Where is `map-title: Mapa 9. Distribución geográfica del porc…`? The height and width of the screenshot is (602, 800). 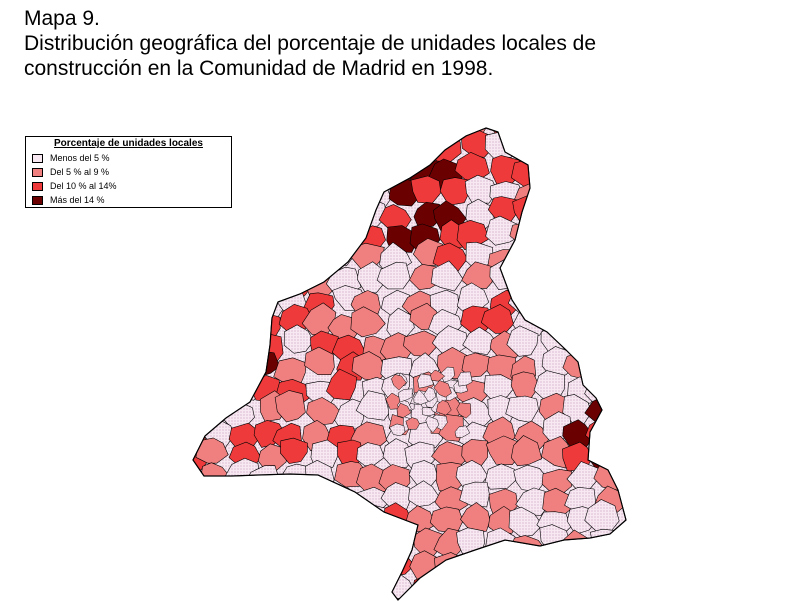
map-title: Mapa 9. Distribución geográfica del porc… is located at coordinates (404, 43).